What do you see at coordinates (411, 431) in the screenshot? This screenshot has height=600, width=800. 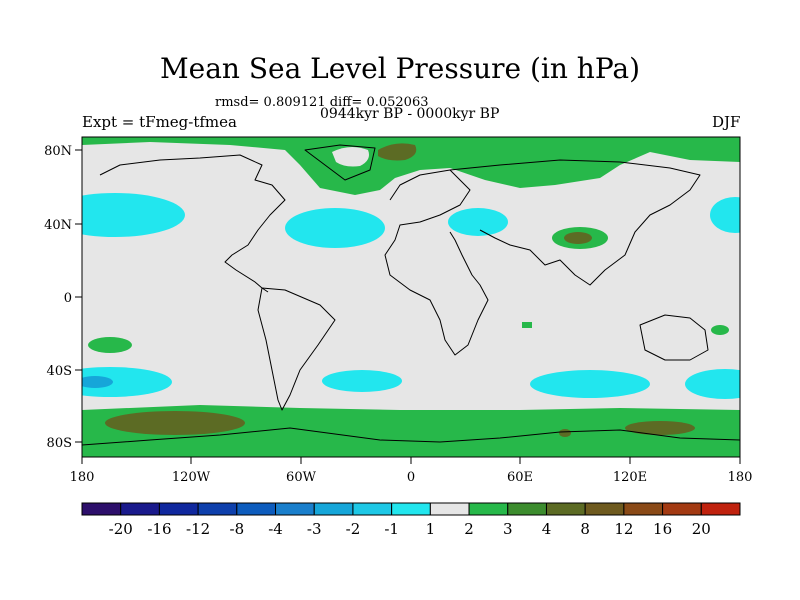 I see `south-positive-band` at bounding box center [411, 431].